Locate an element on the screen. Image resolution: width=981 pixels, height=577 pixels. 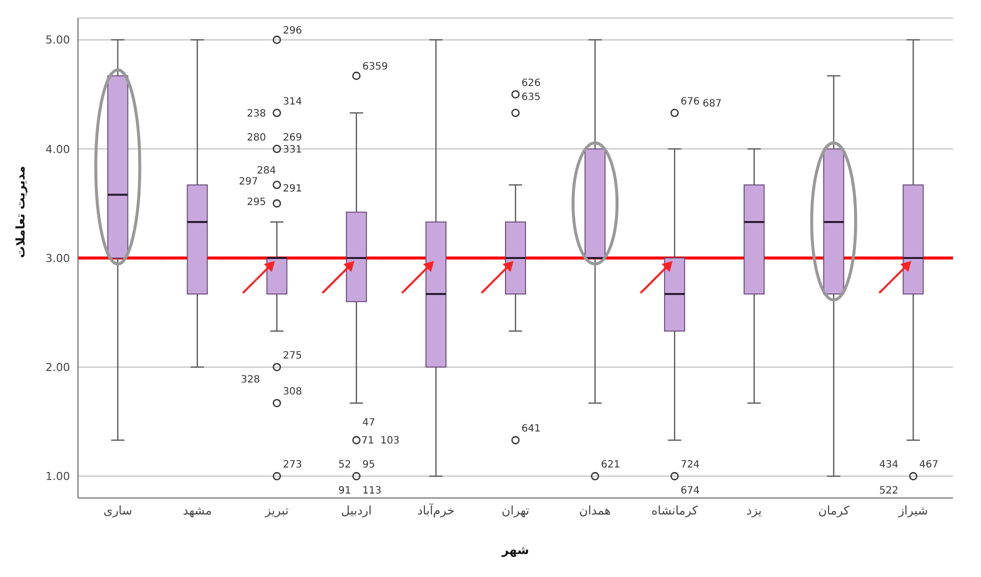
annotation: 275 is located at coordinates (292, 356).